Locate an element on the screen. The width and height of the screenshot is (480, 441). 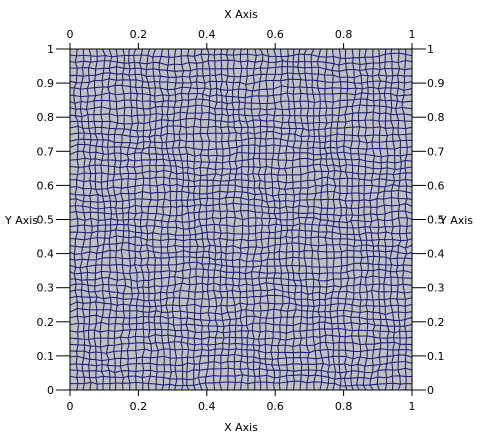
y-tick-label-right: 0.5 is located at coordinates (436, 220).